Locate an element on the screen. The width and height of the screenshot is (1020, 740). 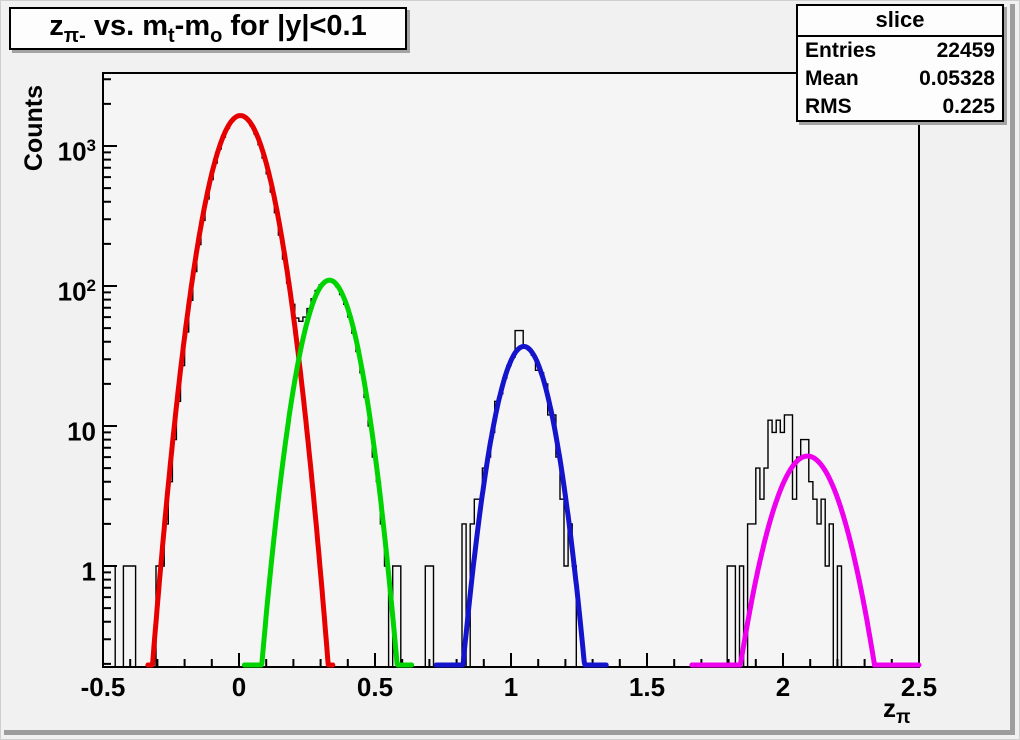
window-shadow-right is located at coordinates (1012, 369).